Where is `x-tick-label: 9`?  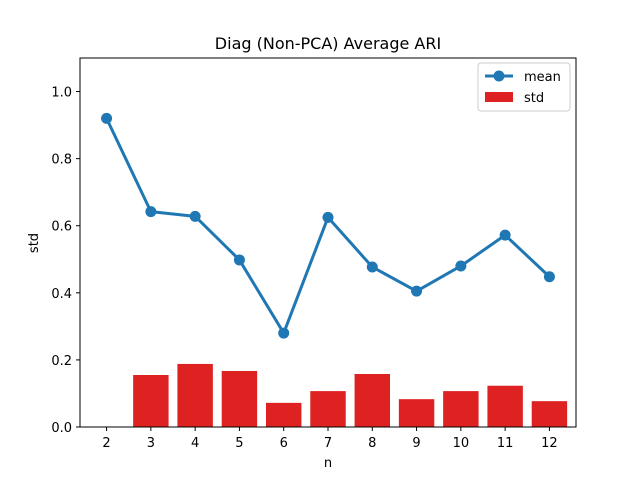
x-tick-label: 9 is located at coordinates (416, 443).